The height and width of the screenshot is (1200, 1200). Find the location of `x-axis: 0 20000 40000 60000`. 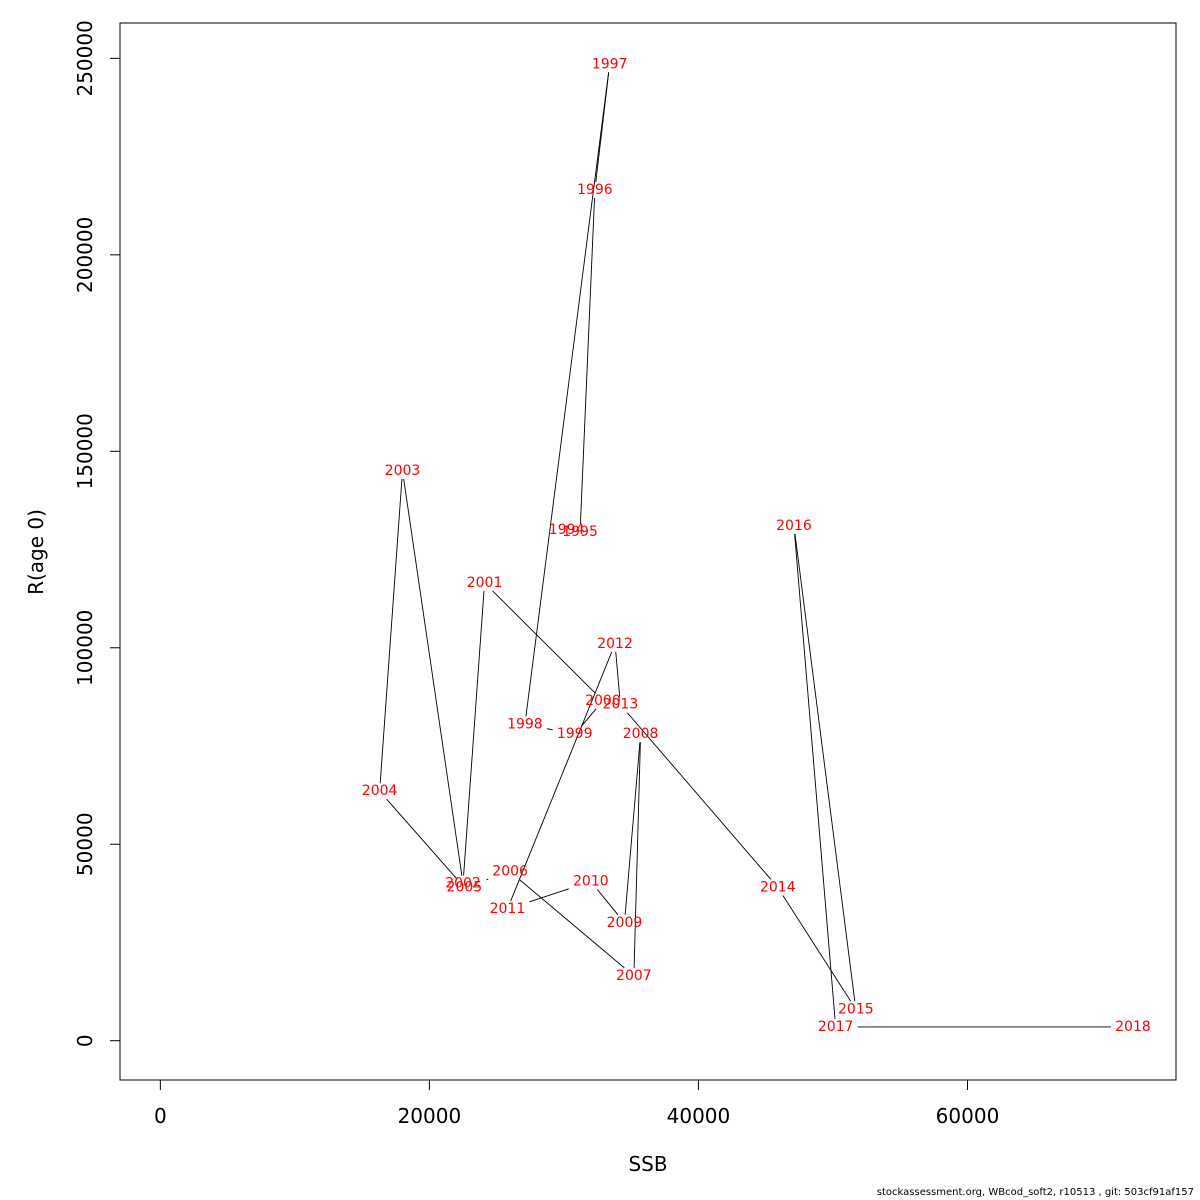

x-axis: 0 20000 40000 60000 is located at coordinates (577, 1103).